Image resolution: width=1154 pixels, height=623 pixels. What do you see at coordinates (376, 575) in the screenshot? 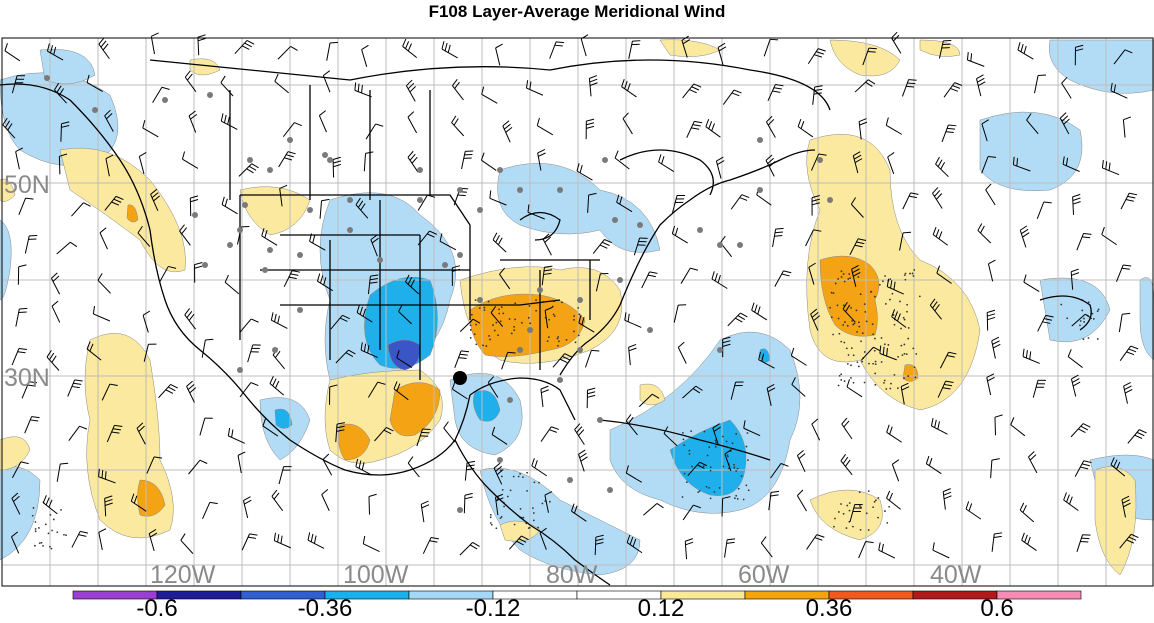
I see `lon-label-100w: 100W` at bounding box center [376, 575].